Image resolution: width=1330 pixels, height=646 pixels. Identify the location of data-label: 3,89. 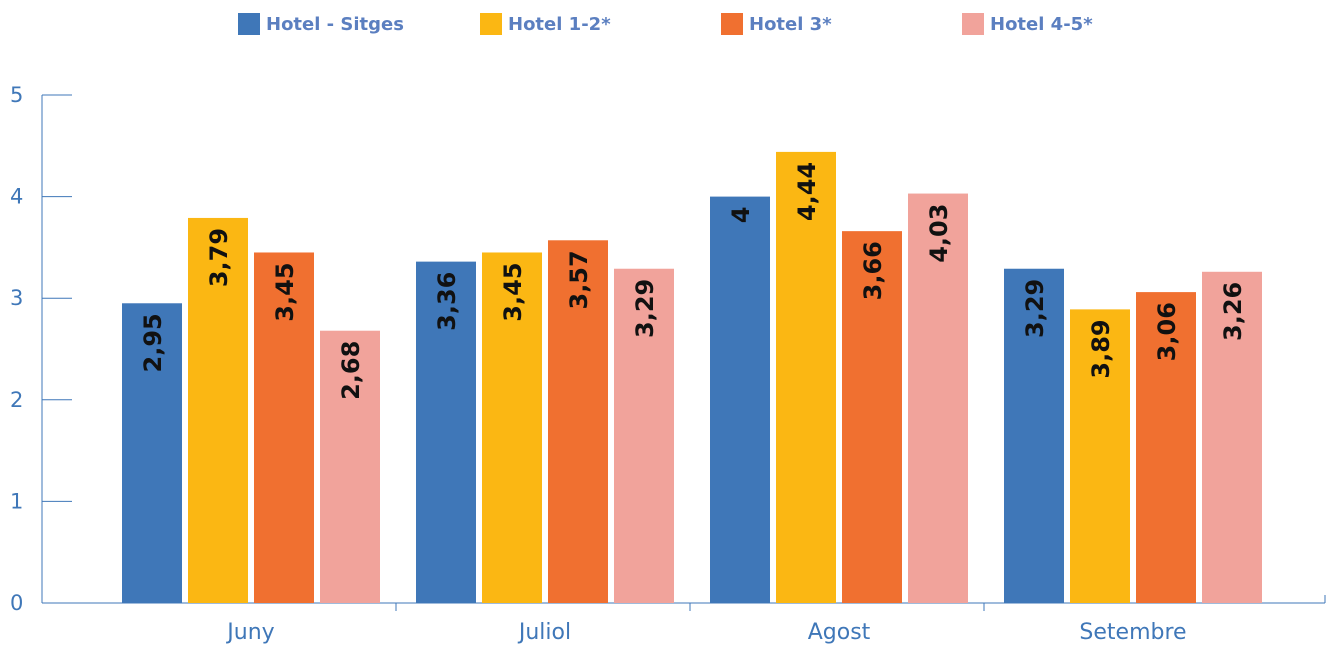
(1101, 348).